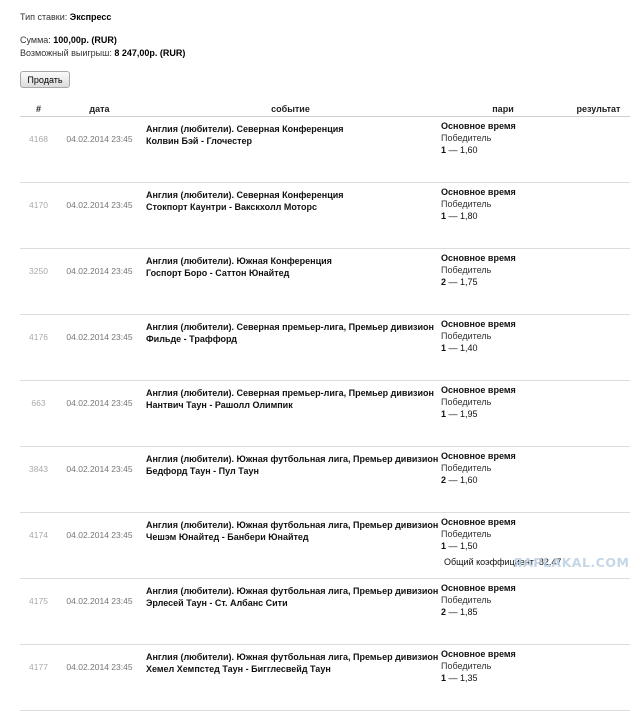  I want to click on bet-id: 4176, so click(38, 347).